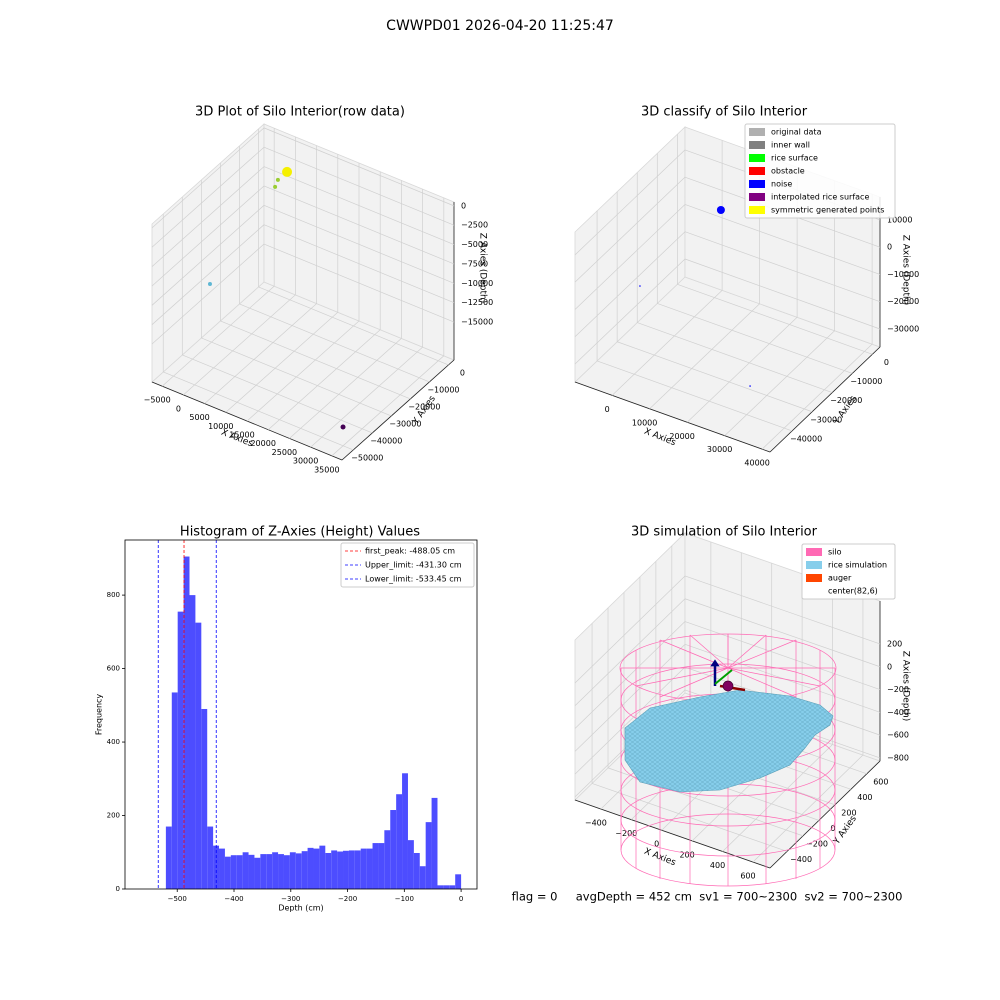  I want to click on z-tick-label: −10000, so click(903, 274).